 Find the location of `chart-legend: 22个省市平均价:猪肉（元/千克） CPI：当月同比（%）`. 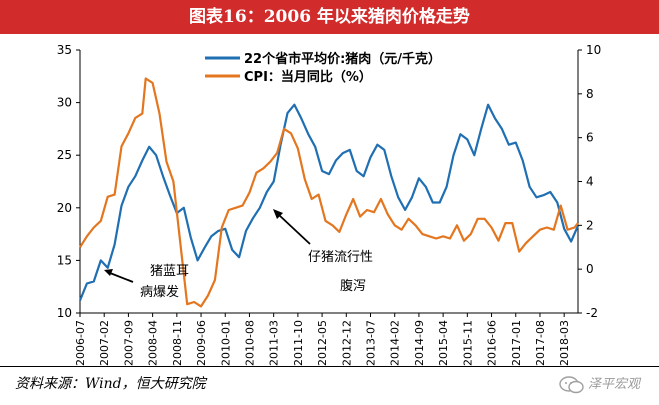

chart-legend: 22个省市平均价:猪肉（元/千克） CPI：当月同比（%） is located at coordinates (323, 68).